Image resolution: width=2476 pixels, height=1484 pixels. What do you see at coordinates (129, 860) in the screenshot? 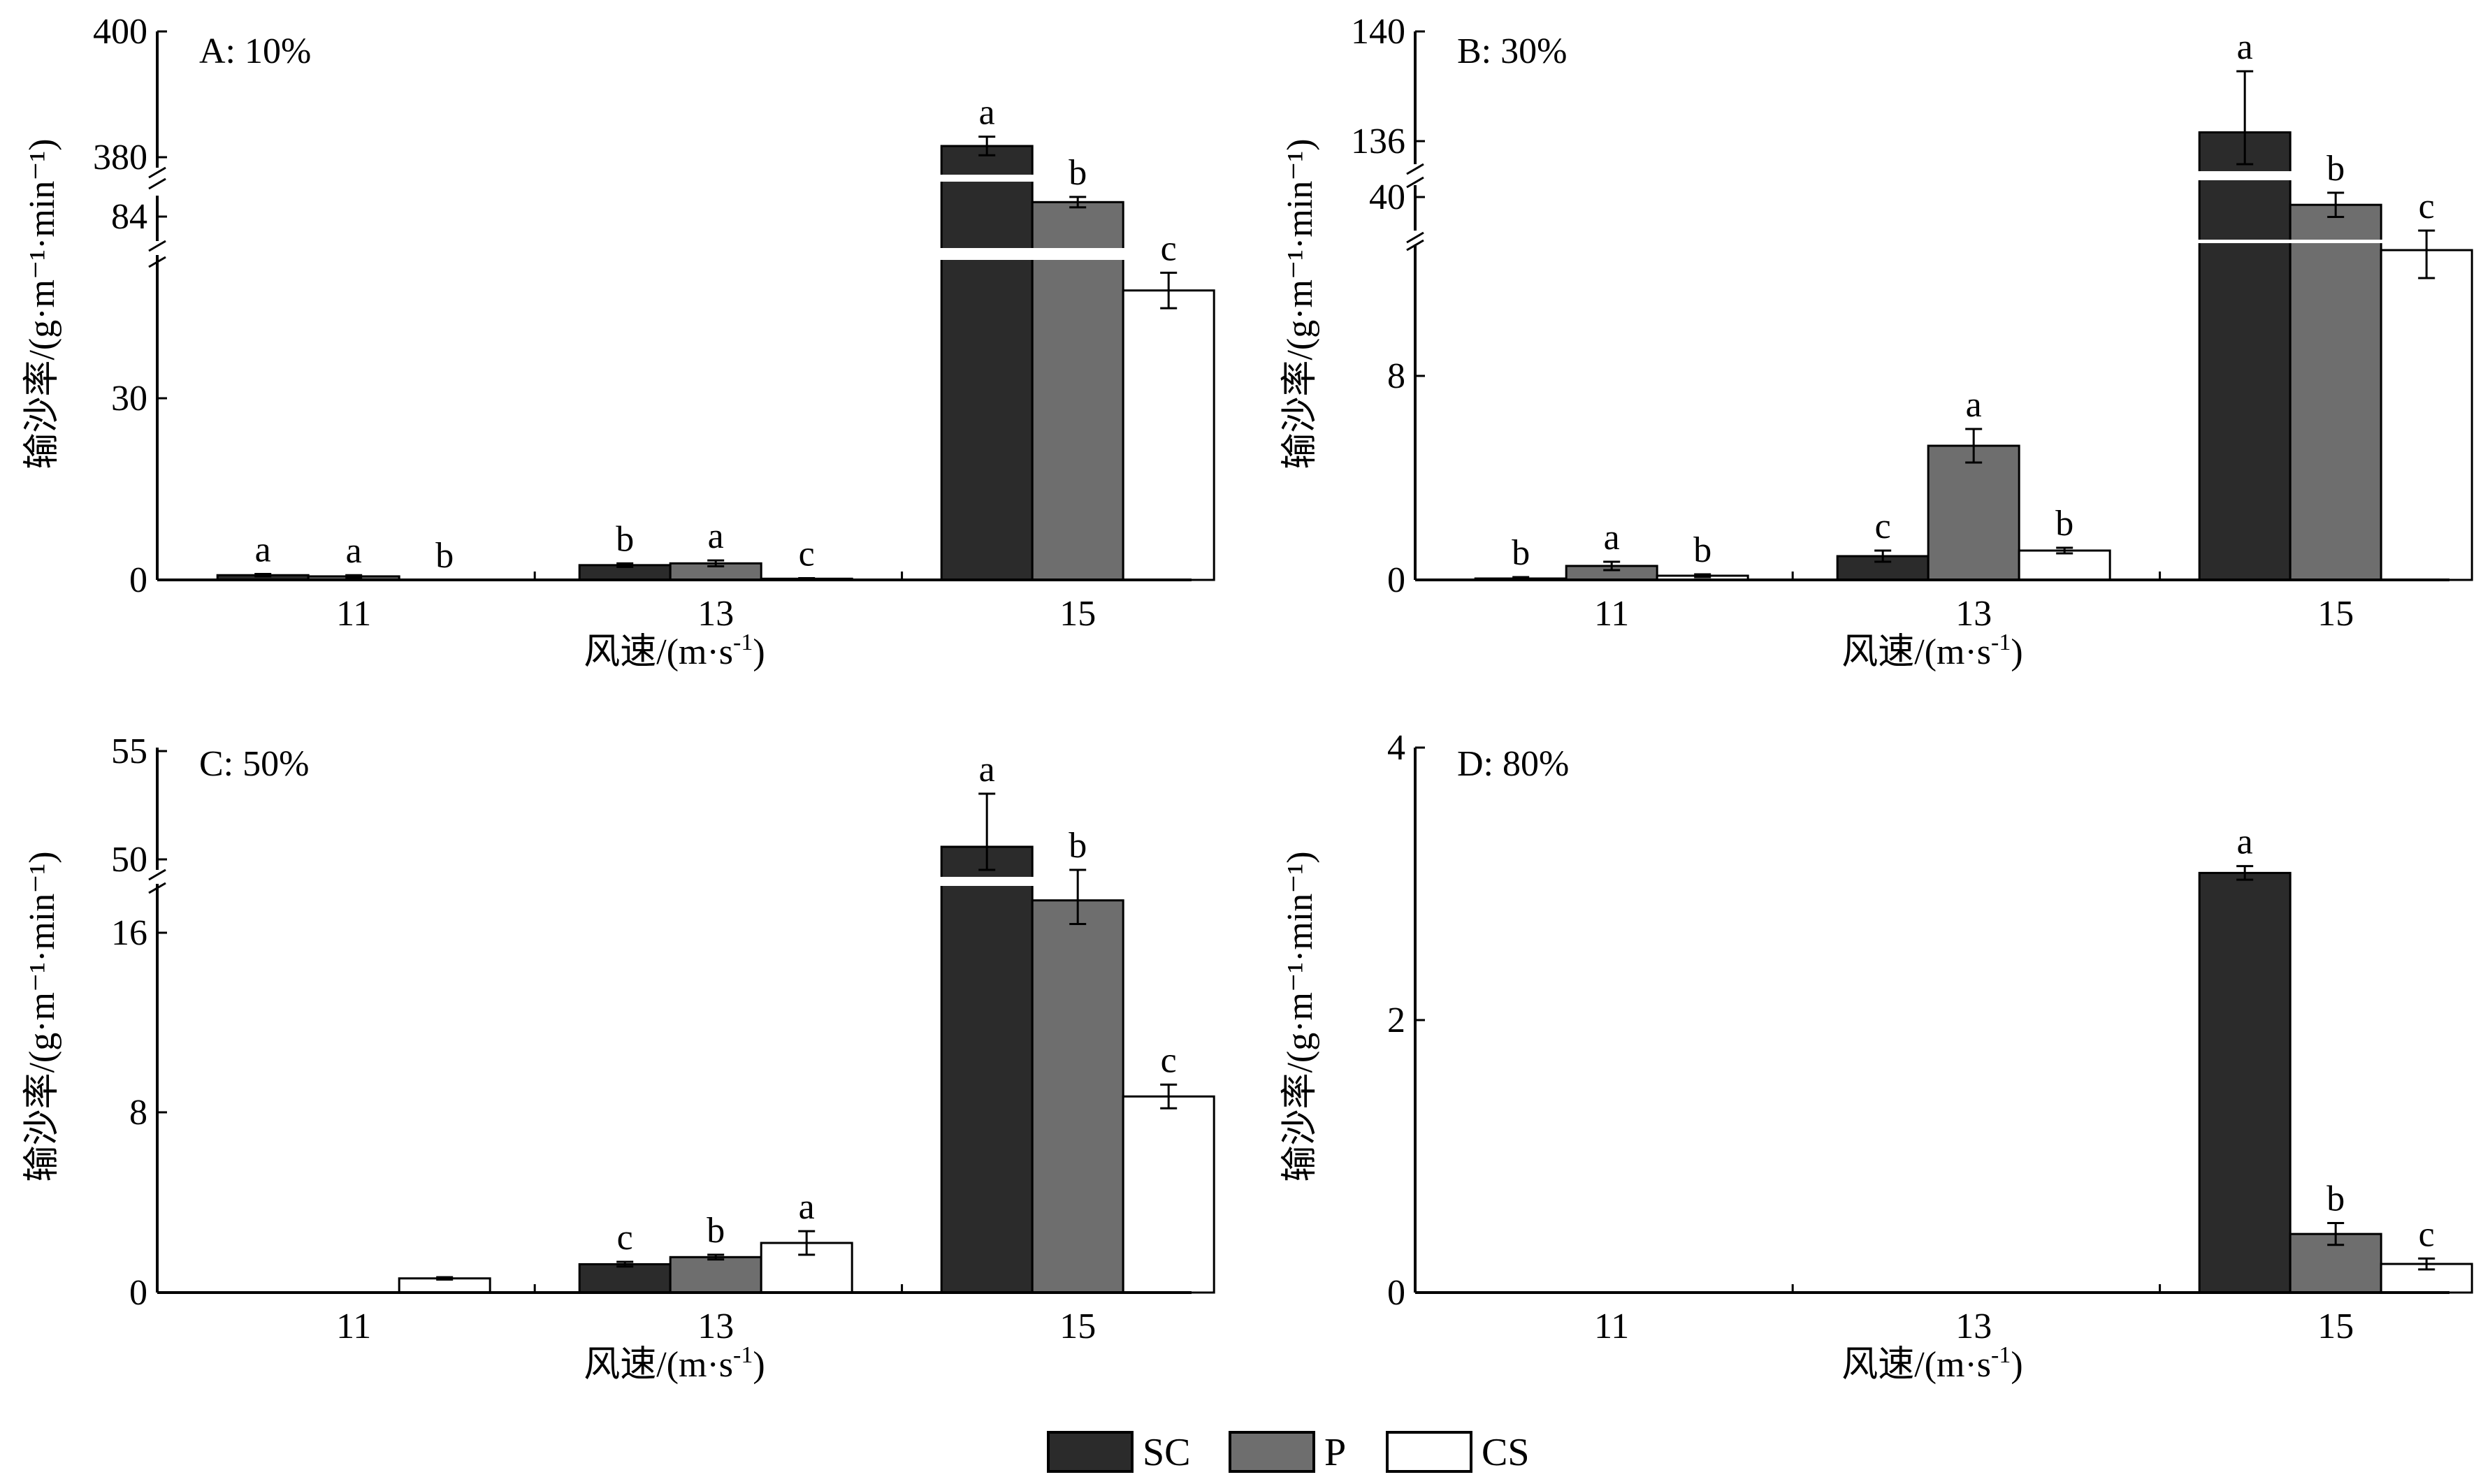
I see `y-tick-label: 50` at bounding box center [129, 860].